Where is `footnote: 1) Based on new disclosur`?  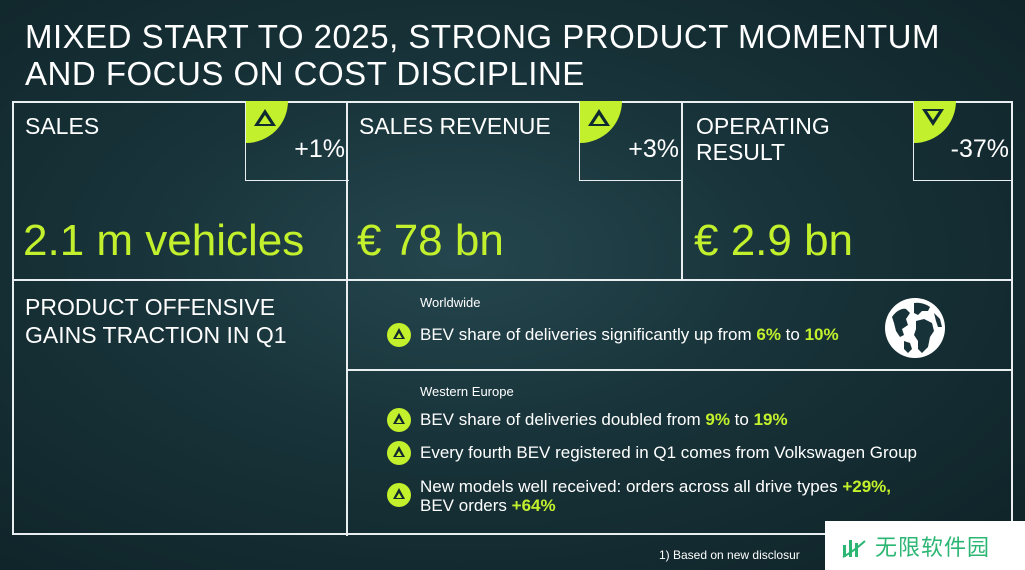
footnote: 1) Based on new disclosur is located at coordinates (729, 555).